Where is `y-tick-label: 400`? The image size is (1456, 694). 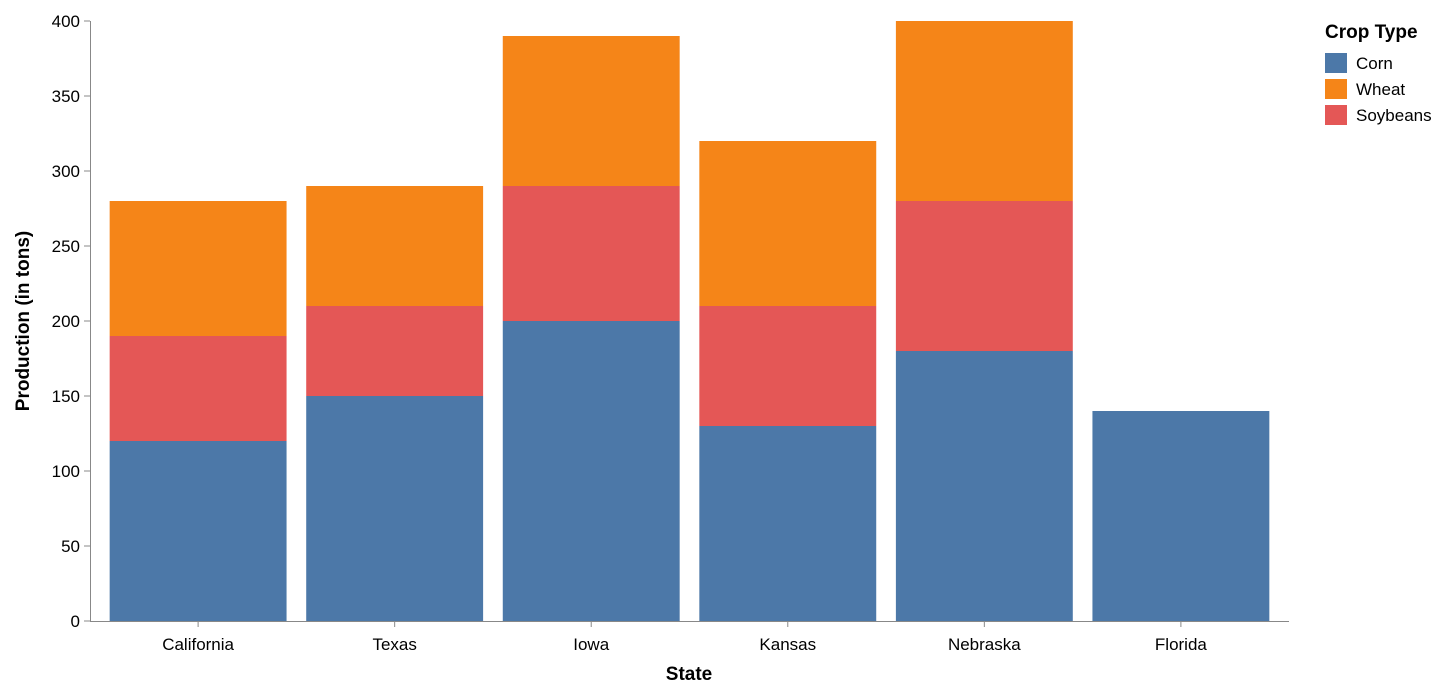 y-tick-label: 400 is located at coordinates (66, 21).